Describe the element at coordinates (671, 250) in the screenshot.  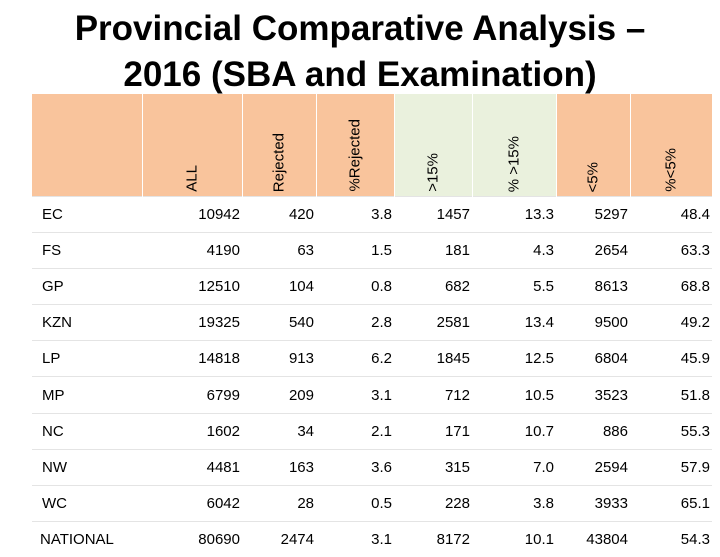
I see `value-cell: 63.3` at that location.